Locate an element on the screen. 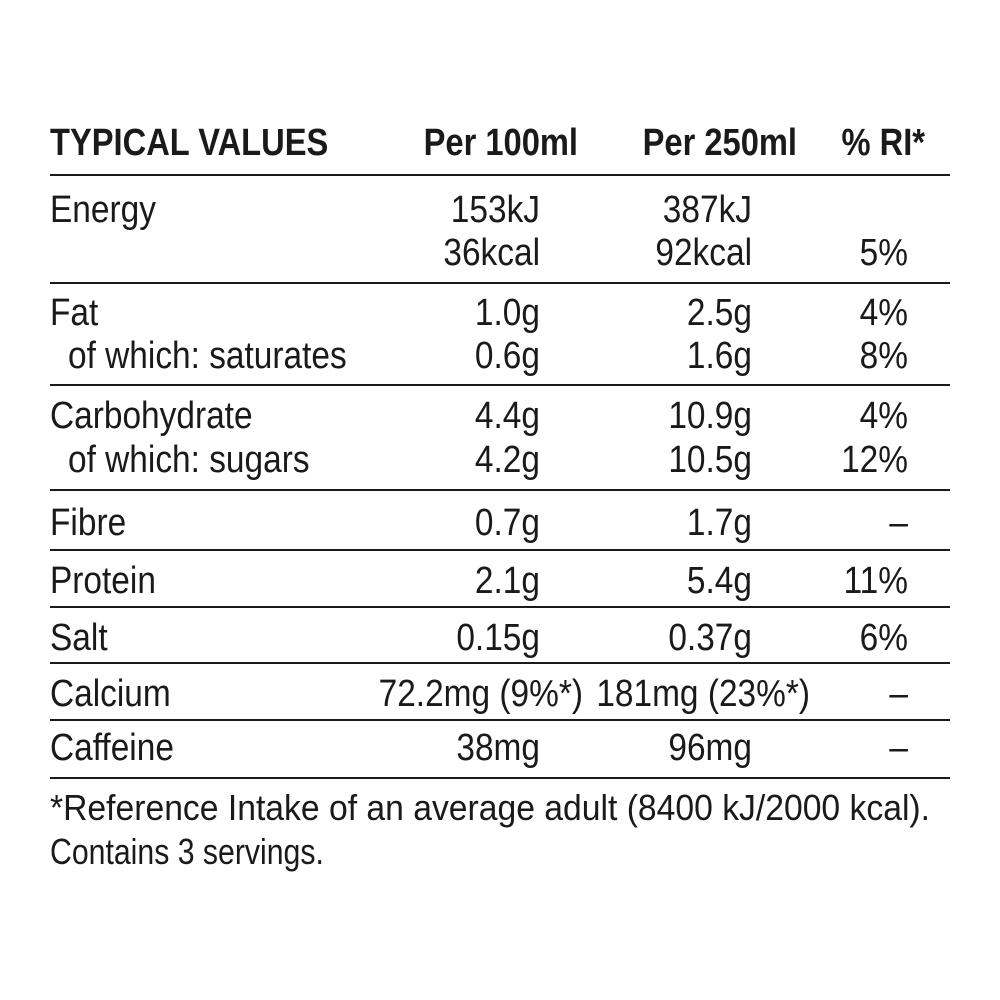  ri-value: 8% is located at coordinates (884, 355).